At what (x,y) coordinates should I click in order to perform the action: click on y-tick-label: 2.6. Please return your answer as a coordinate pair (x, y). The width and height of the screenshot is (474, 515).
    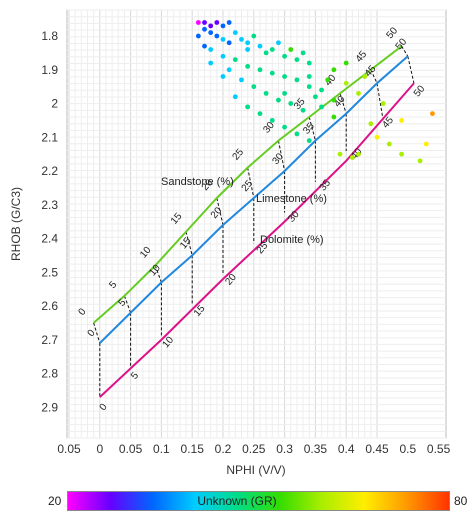
    Looking at the image, I should click on (49, 306).